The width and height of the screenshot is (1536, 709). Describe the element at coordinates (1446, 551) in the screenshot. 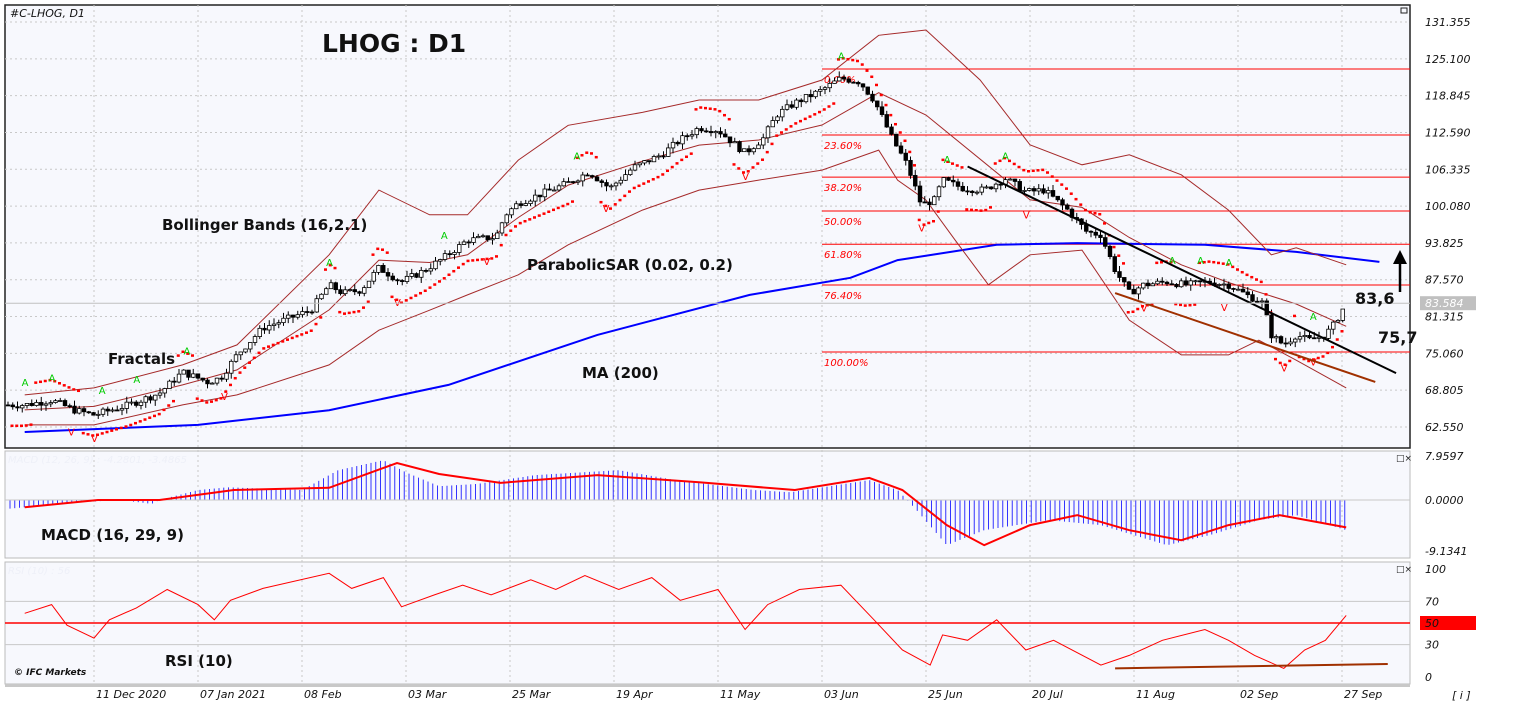

I see `macd-axis-label: -9.1341` at that location.